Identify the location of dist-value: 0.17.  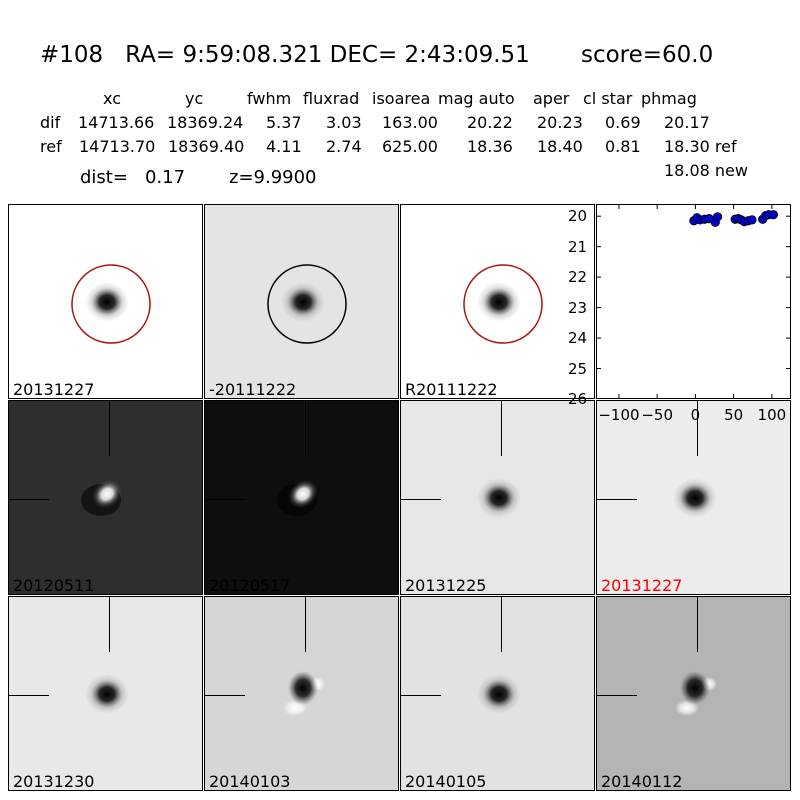
(165, 177).